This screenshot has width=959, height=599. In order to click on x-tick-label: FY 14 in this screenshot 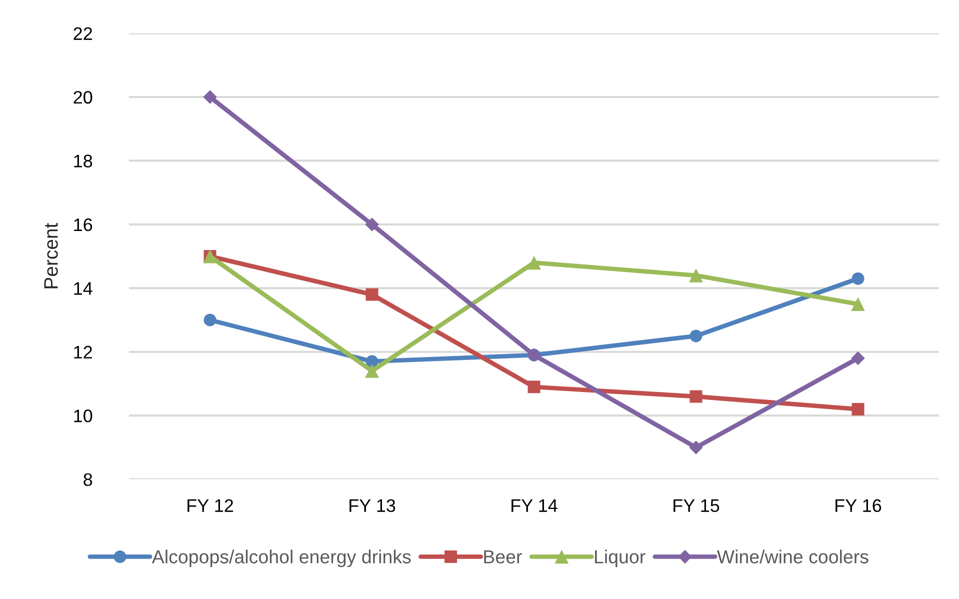, I will do `click(535, 505)`.